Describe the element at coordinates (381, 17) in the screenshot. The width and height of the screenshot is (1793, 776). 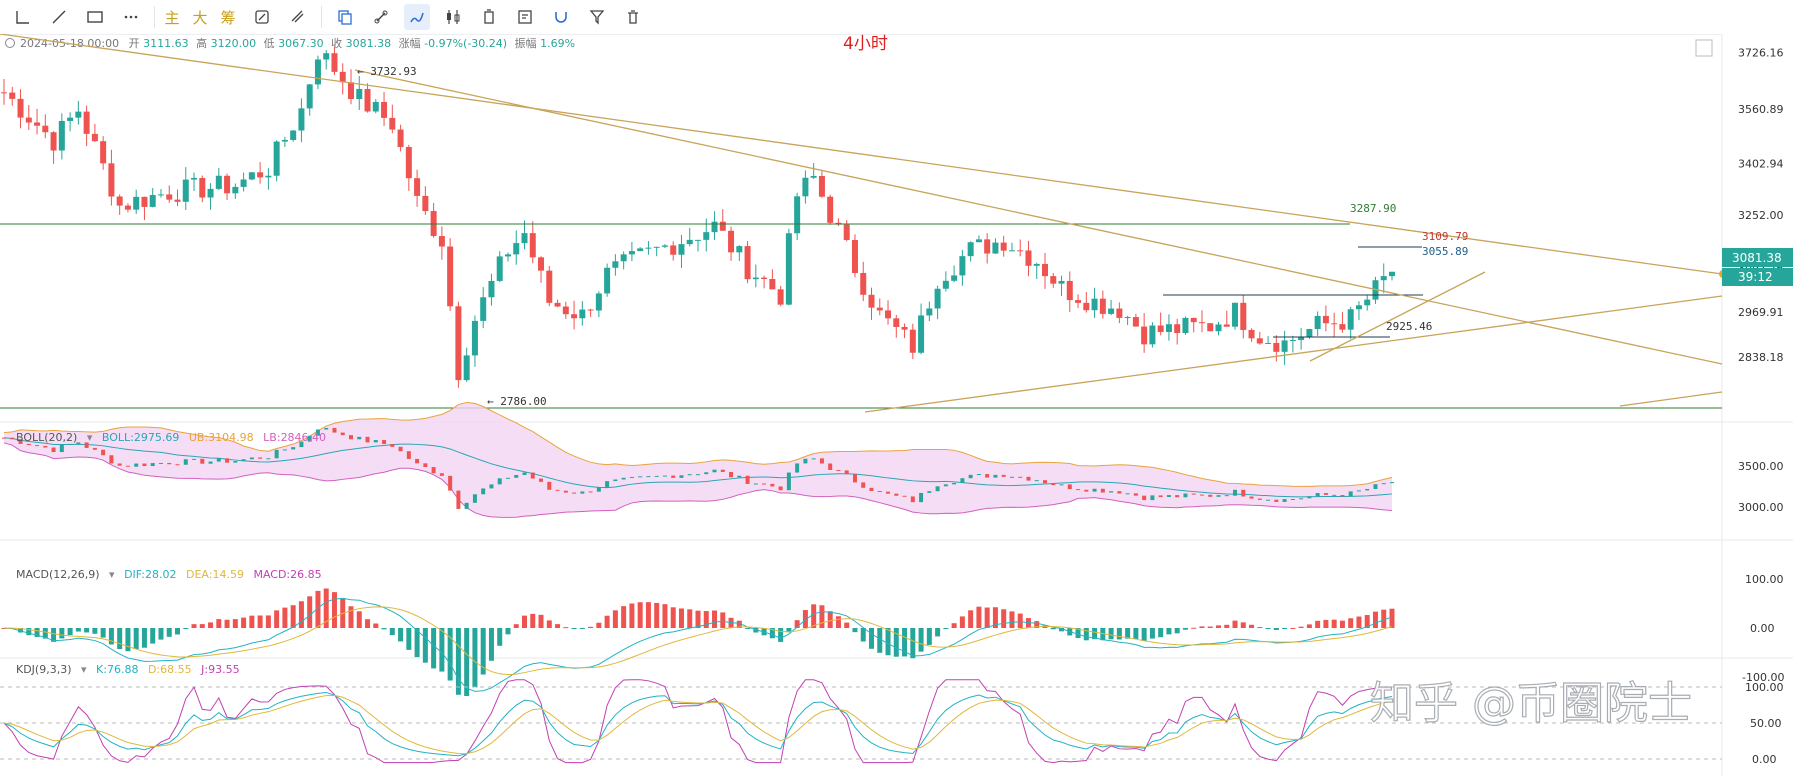
I see `link-icon` at that location.